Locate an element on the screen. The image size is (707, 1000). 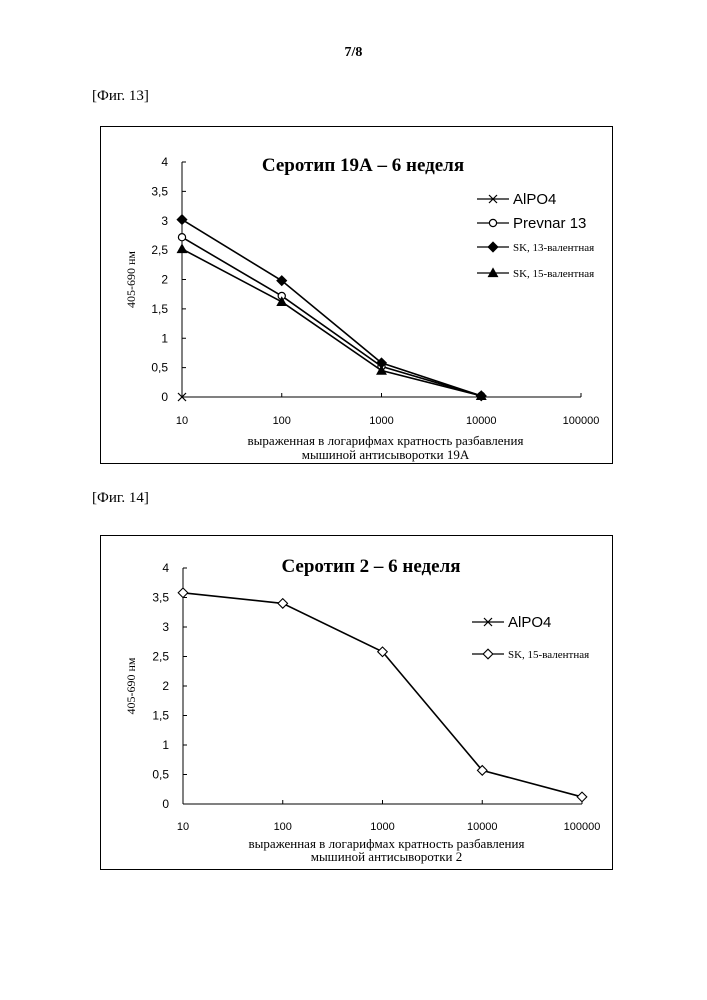
legend-label: SK, 13-валентная is located at coordinates (553, 248).